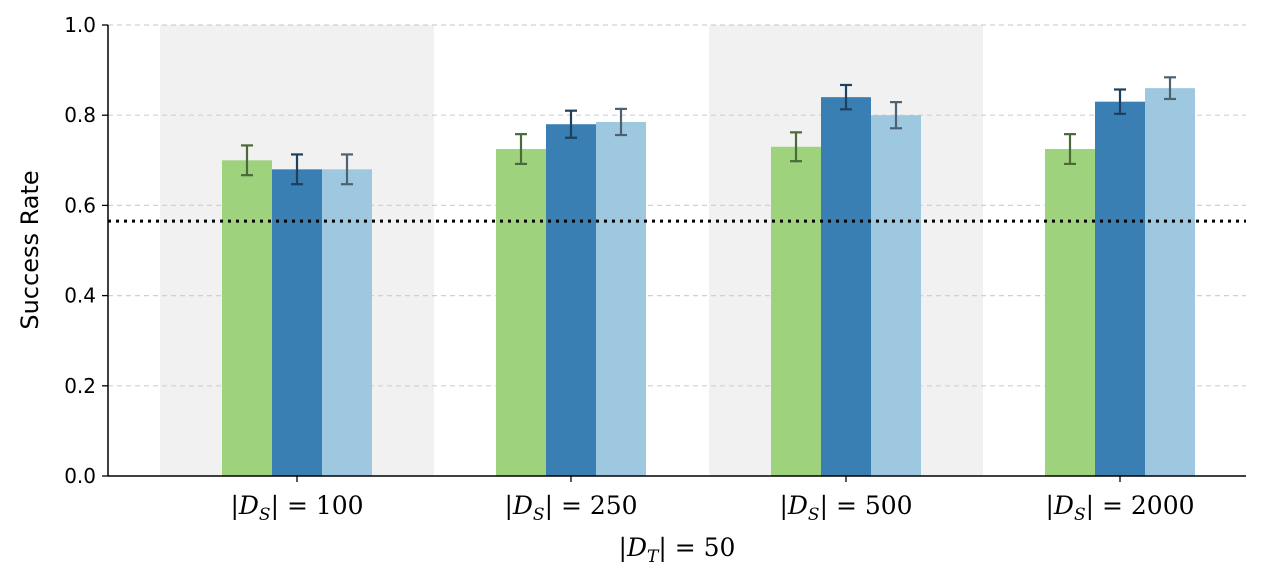 Image resolution: width=1261 pixels, height=579 pixels. Describe the element at coordinates (796, 147) in the screenshot. I see `error-bar-cat2-series0` at that location.